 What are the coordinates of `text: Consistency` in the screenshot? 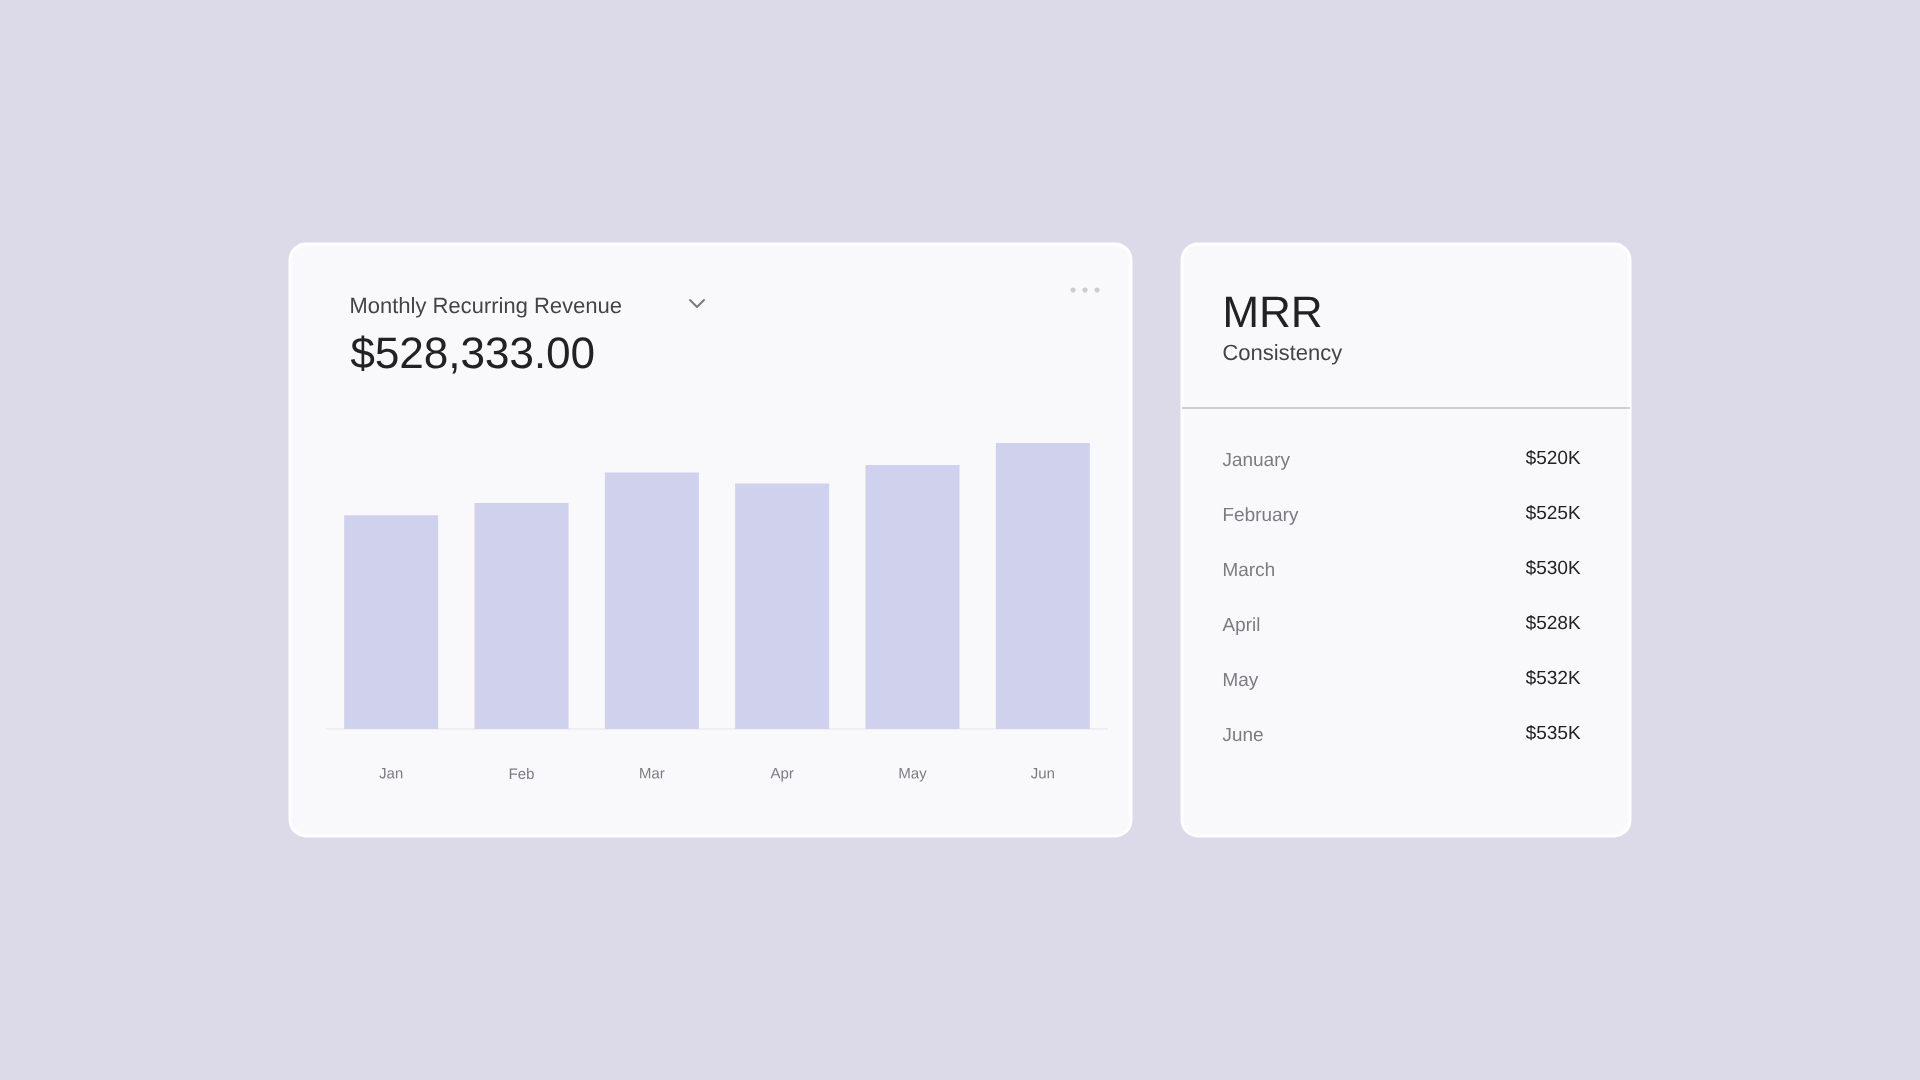 It's located at (1283, 354).